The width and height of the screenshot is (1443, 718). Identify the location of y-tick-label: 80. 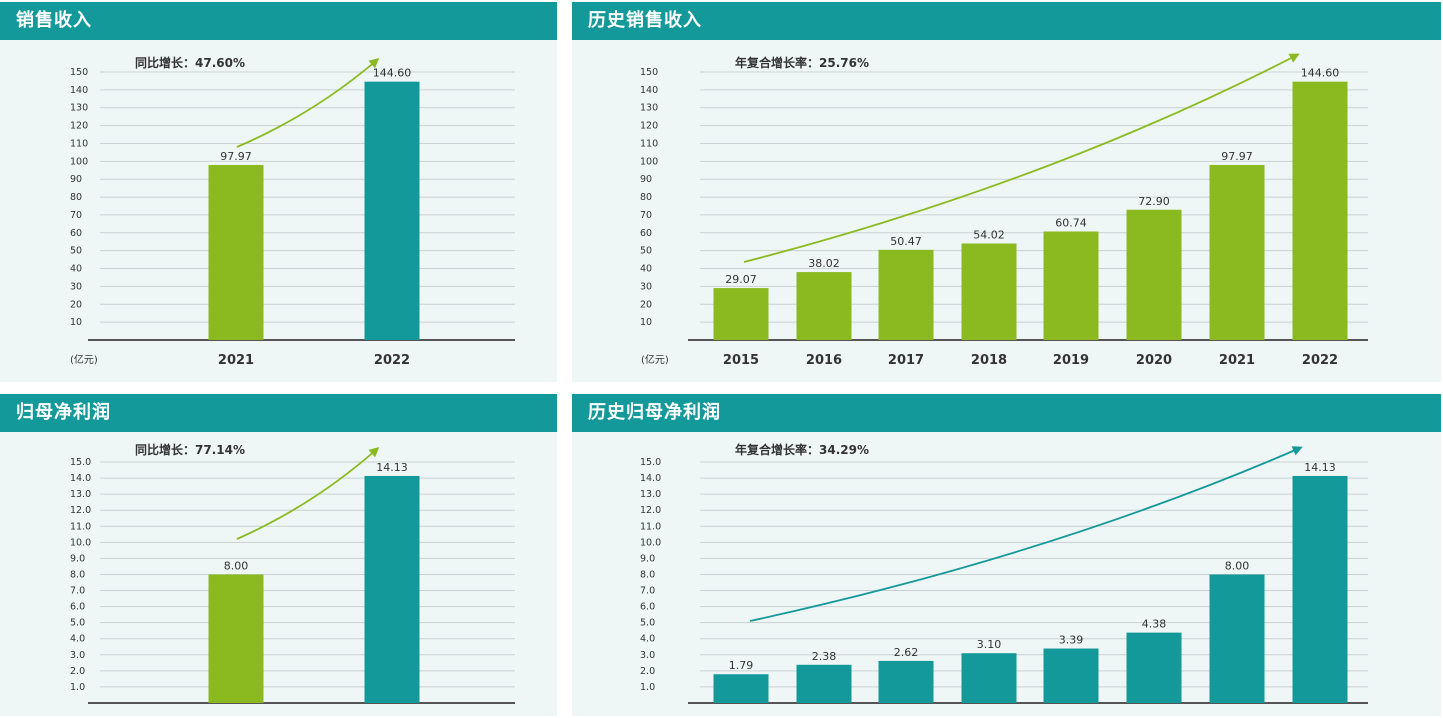
(76, 197).